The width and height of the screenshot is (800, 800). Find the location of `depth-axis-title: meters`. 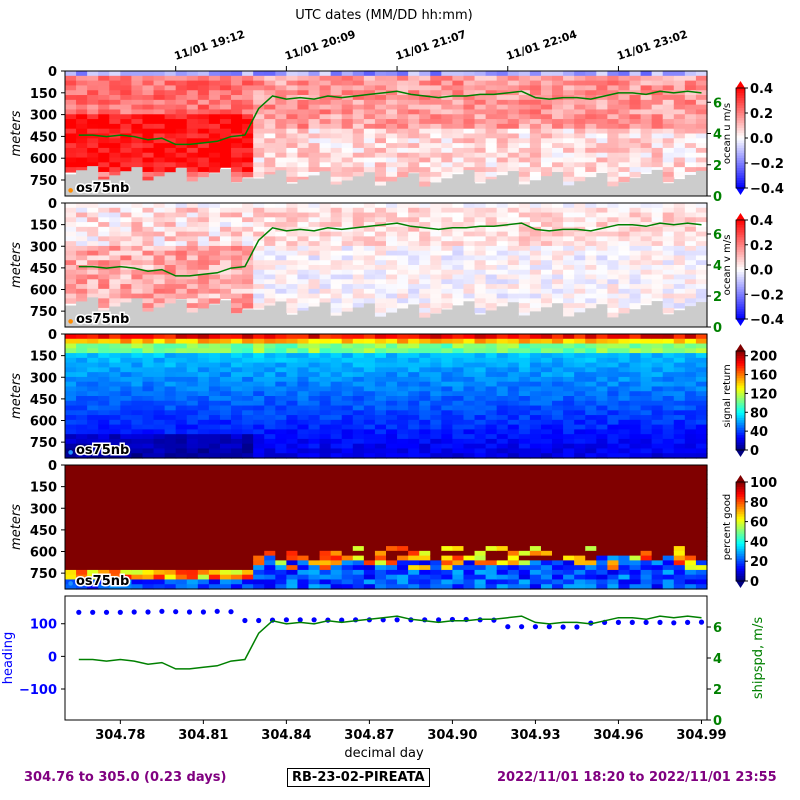

depth-axis-title: meters is located at coordinates (16, 265).